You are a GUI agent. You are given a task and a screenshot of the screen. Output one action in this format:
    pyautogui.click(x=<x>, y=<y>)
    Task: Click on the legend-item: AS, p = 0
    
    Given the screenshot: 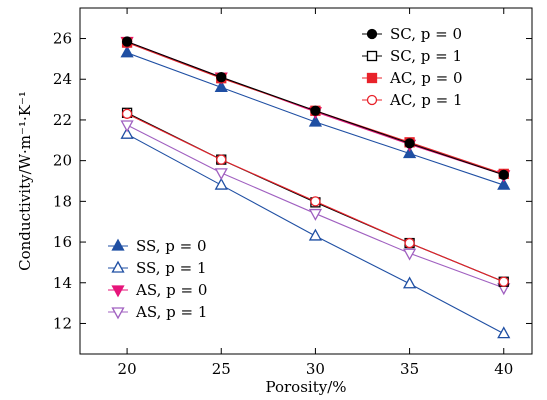 What is the action you would take?
    pyautogui.click(x=157, y=290)
    